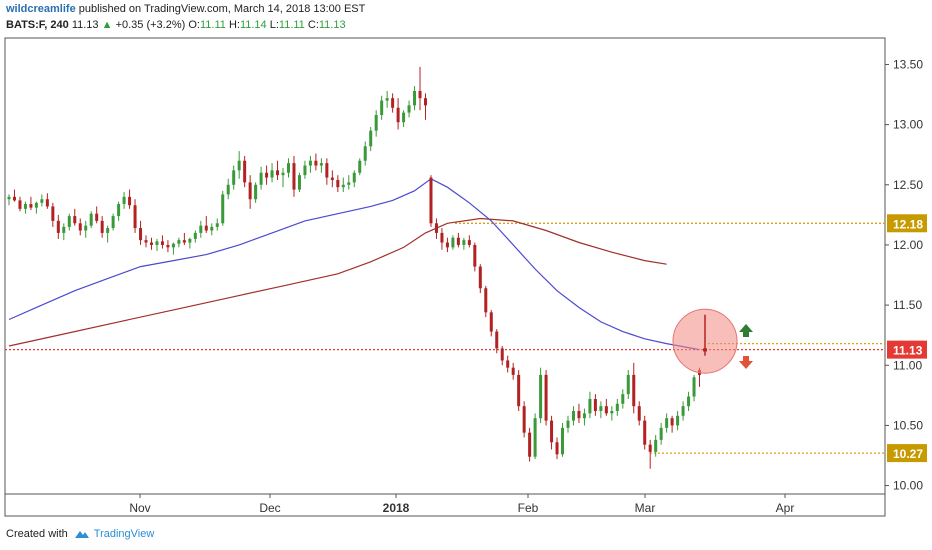  Describe the element at coordinates (212, 25) in the screenshot. I see `open-value: 11.11` at that location.